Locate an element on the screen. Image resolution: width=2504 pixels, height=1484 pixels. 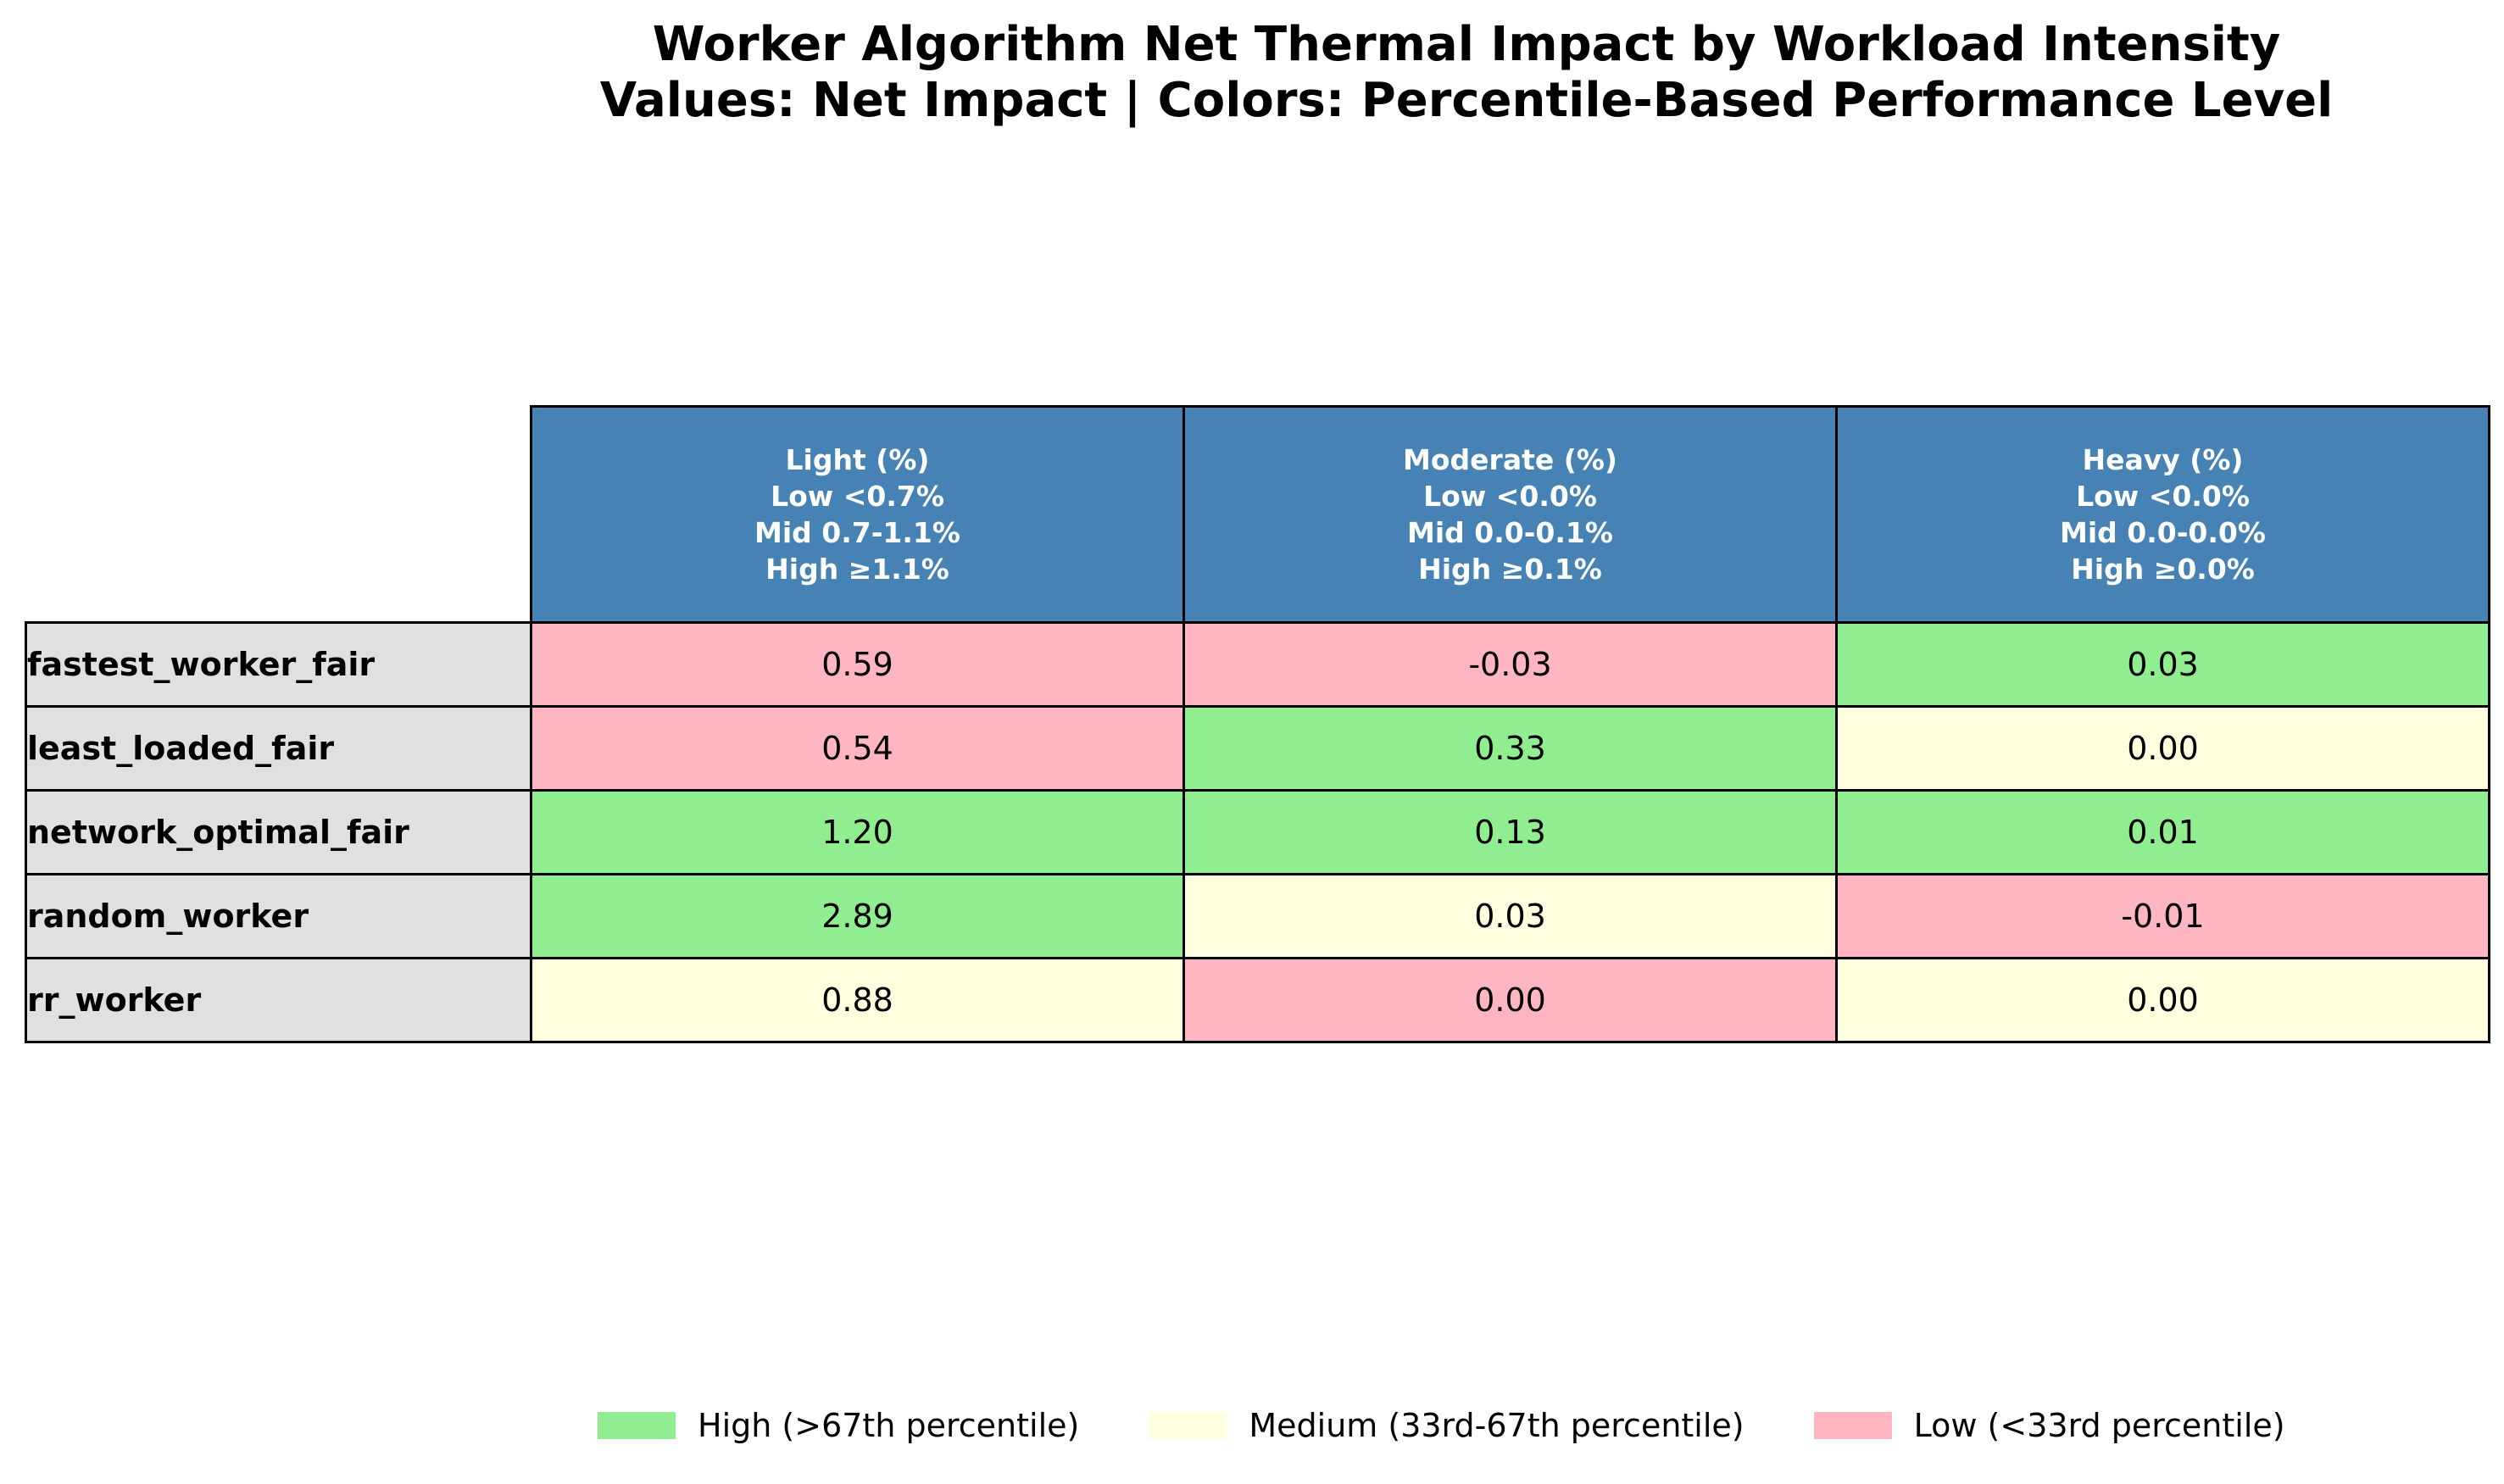
table-row: rr_worker 0.88 0.00 0.00 is located at coordinates (1257, 1000).